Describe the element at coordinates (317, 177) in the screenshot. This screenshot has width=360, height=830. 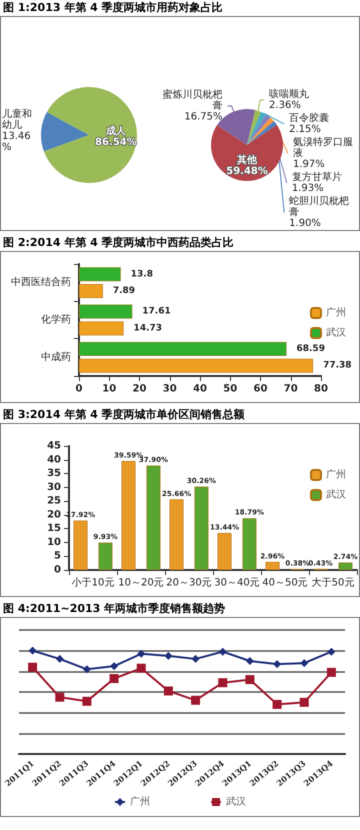
I see `slice-label: 复方甘草片` at that location.